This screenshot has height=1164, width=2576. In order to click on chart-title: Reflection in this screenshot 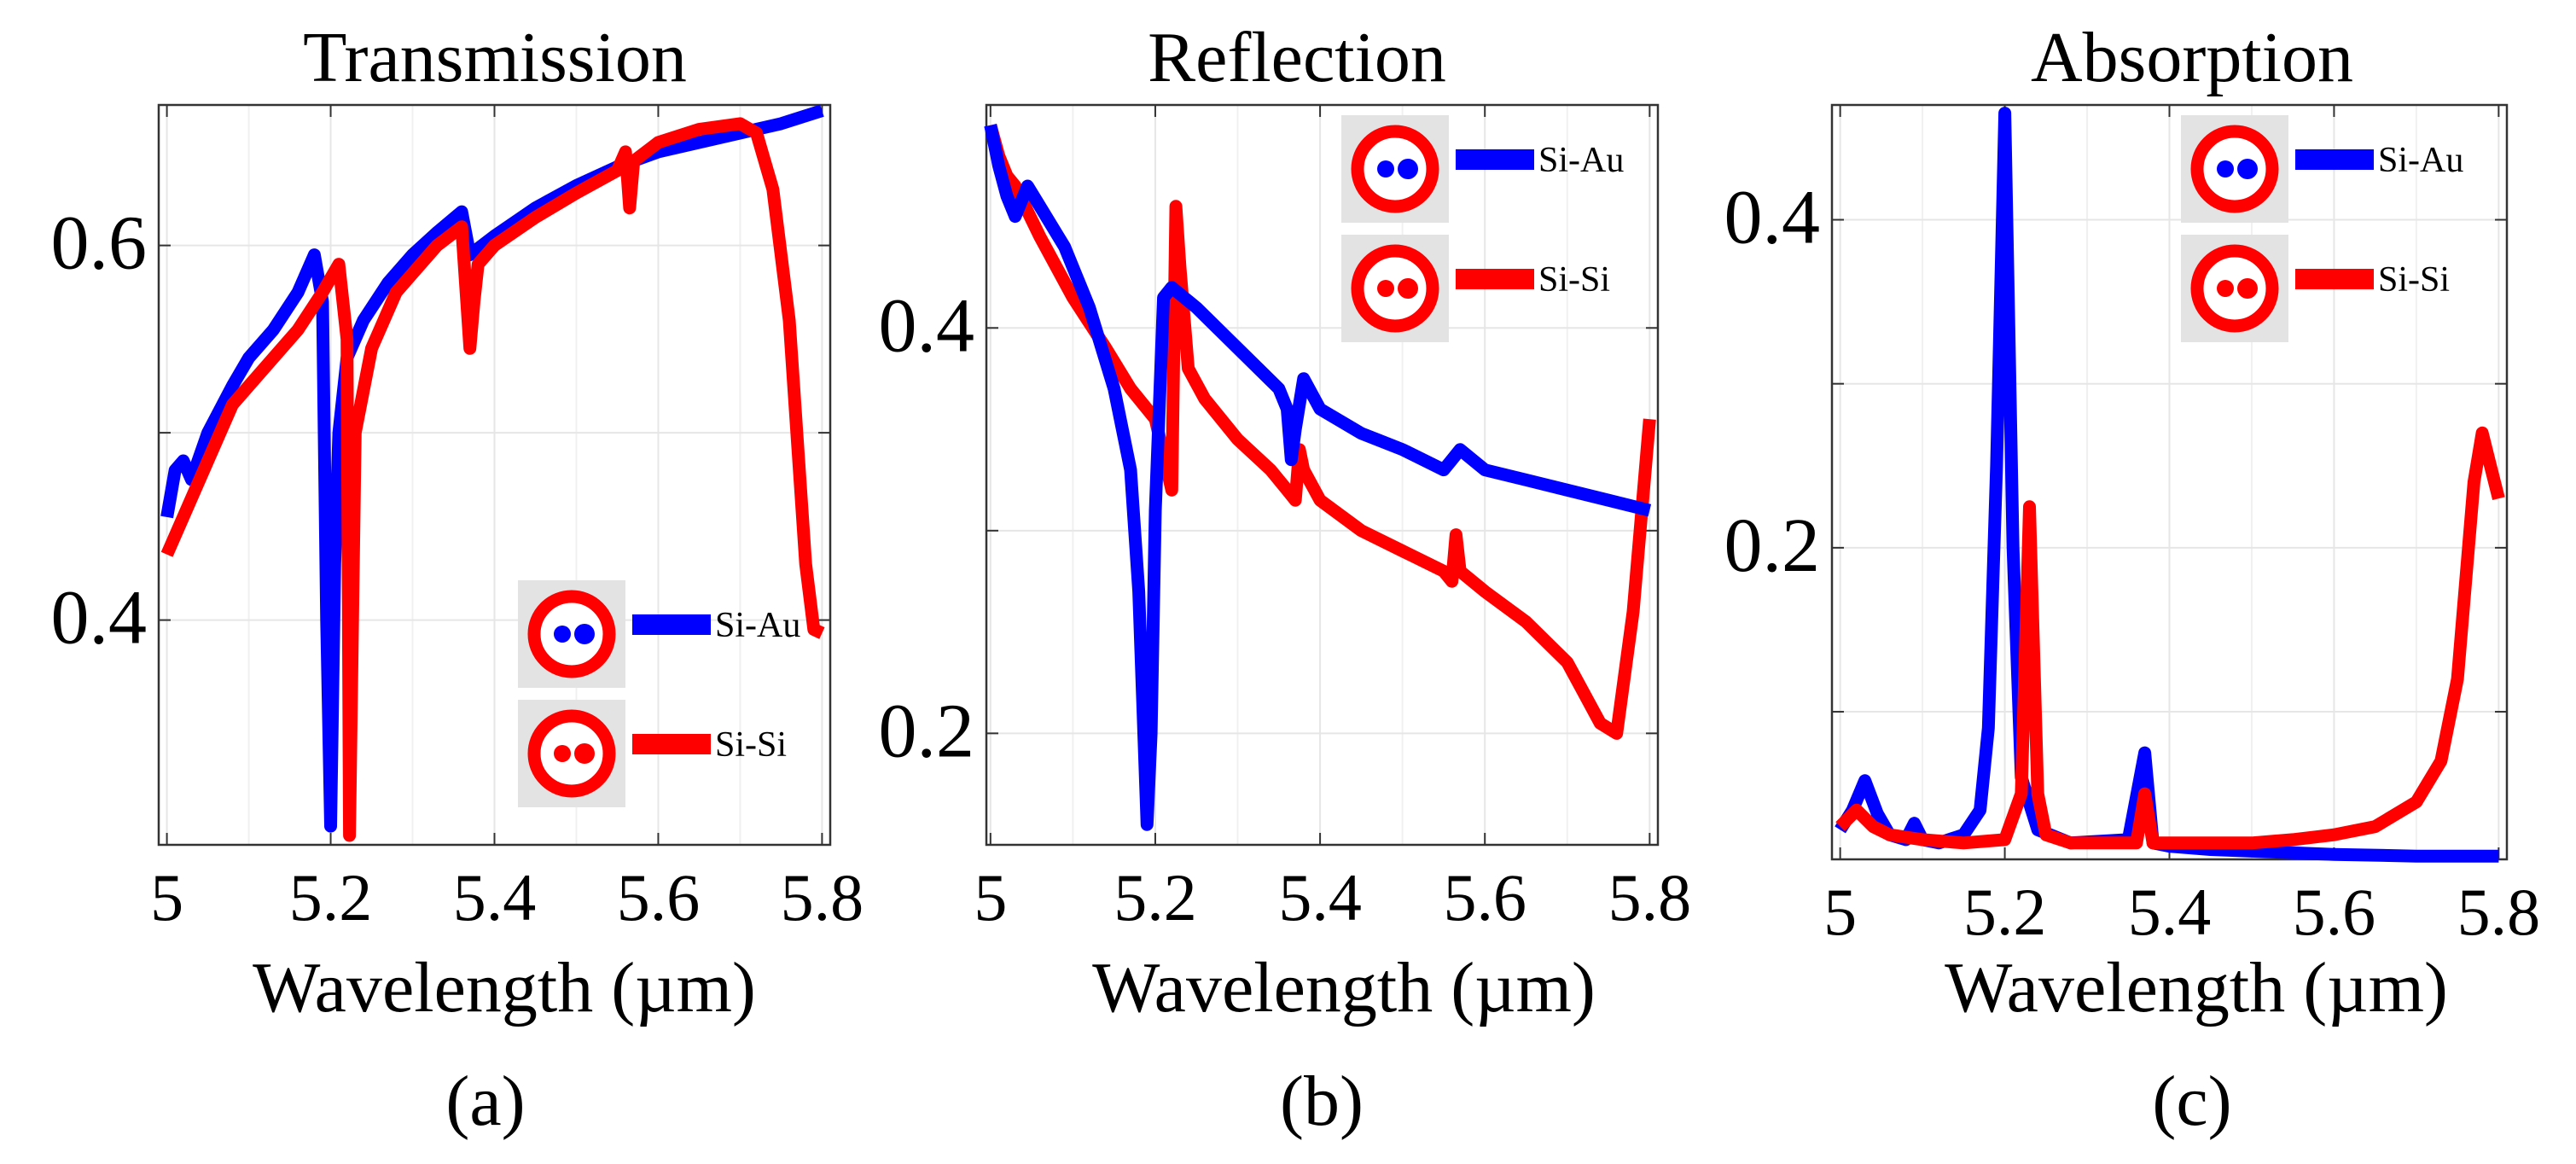, I will do `click(1297, 57)`.